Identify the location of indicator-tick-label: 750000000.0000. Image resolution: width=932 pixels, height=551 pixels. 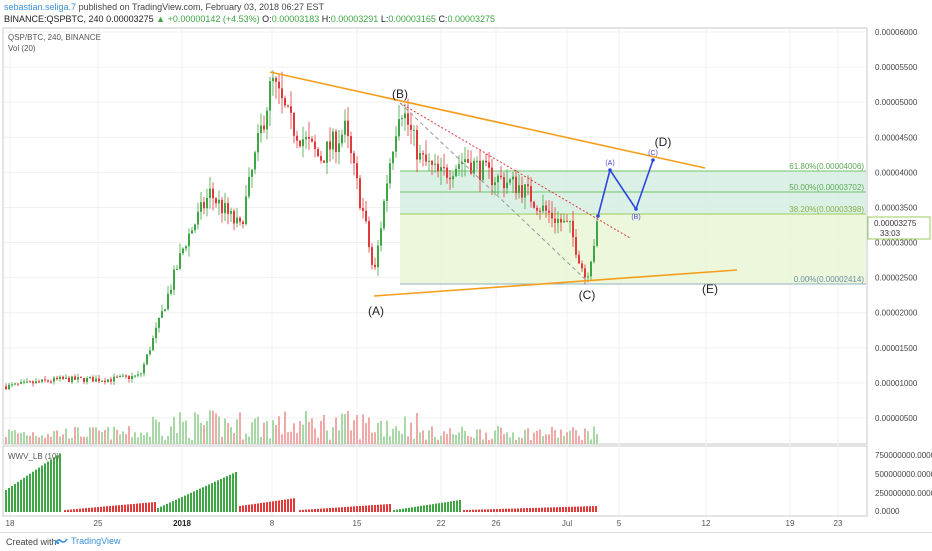
(903, 455).